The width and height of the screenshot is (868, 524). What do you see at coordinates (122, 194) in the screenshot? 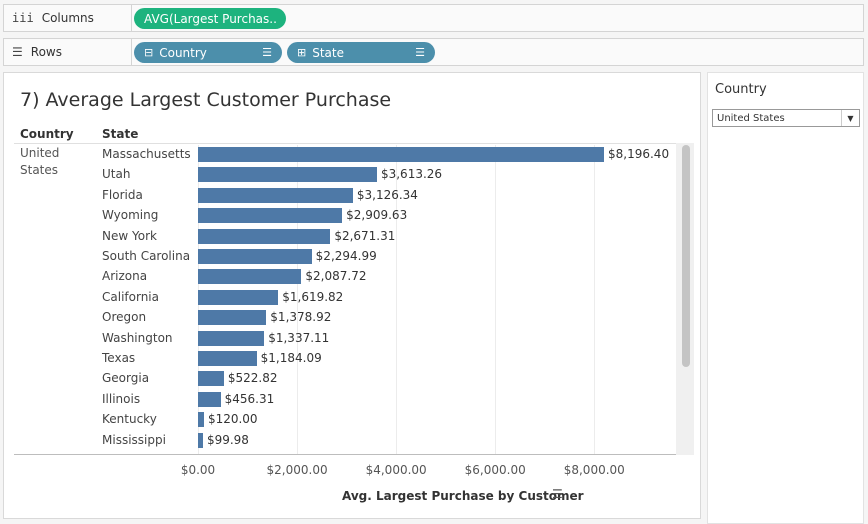
I see `state-label: Florida` at bounding box center [122, 194].